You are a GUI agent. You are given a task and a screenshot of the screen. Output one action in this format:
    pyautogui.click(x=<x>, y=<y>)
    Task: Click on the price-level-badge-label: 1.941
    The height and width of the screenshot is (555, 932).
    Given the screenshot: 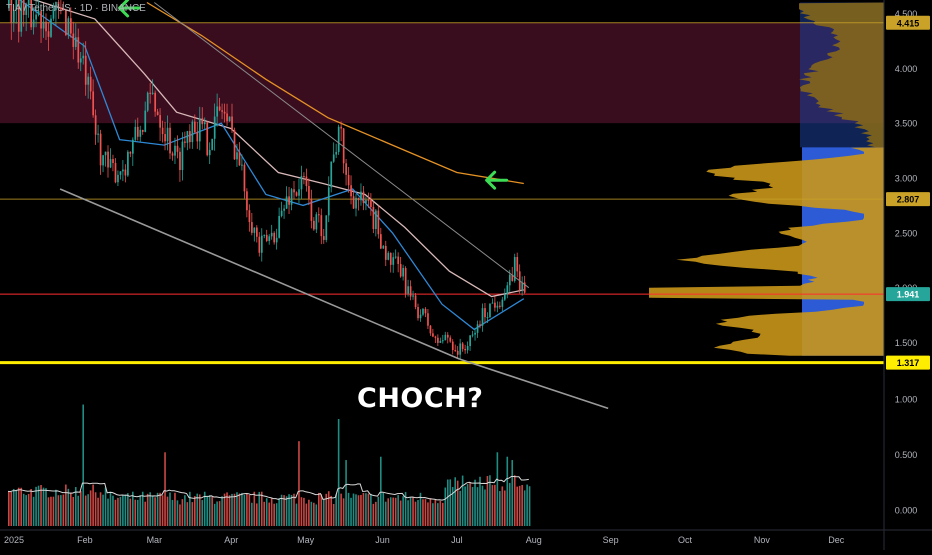 What is the action you would take?
    pyautogui.click(x=908, y=295)
    